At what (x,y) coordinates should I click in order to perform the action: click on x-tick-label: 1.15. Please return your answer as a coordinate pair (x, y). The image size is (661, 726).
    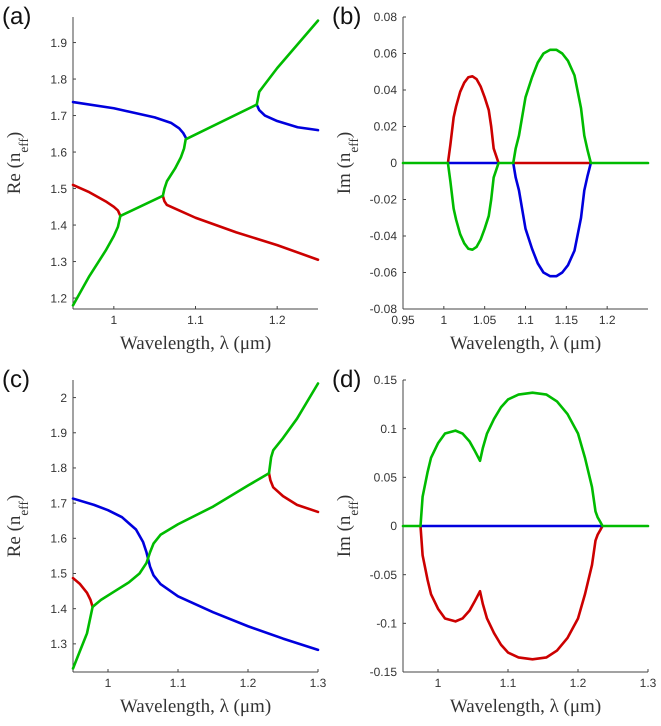
    Looking at the image, I should click on (566, 320).